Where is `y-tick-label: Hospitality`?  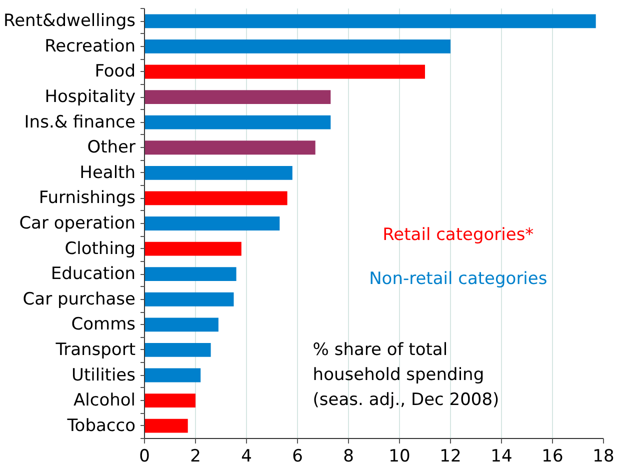
y-tick-label: Hospitality is located at coordinates (90, 97).